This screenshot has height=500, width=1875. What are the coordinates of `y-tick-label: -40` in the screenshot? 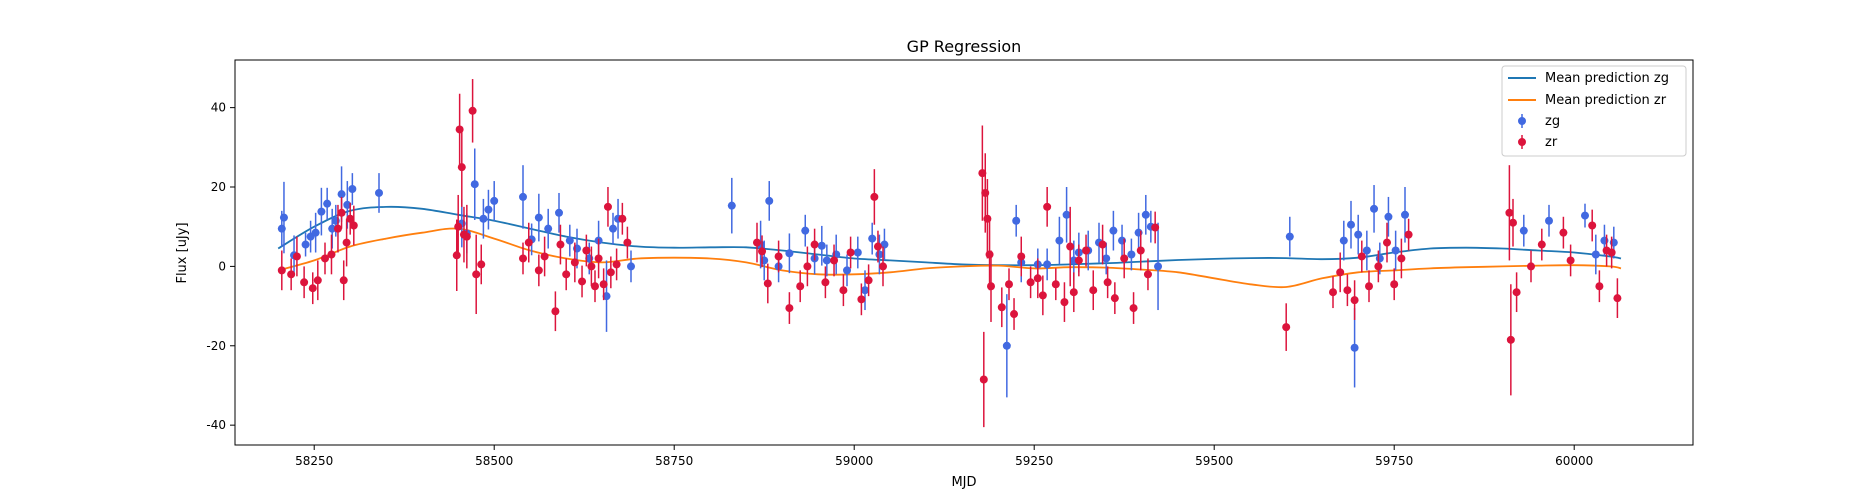 It's located at (216, 425).